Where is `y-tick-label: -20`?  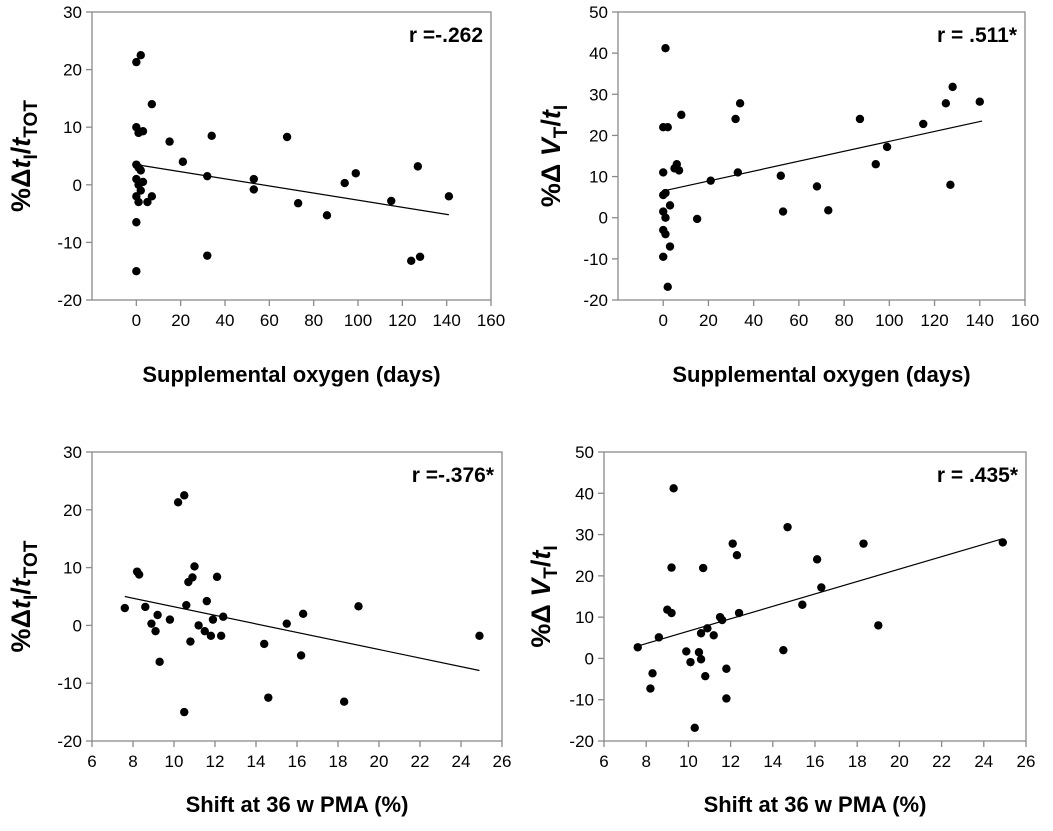 y-tick-label: -20 is located at coordinates (581, 741).